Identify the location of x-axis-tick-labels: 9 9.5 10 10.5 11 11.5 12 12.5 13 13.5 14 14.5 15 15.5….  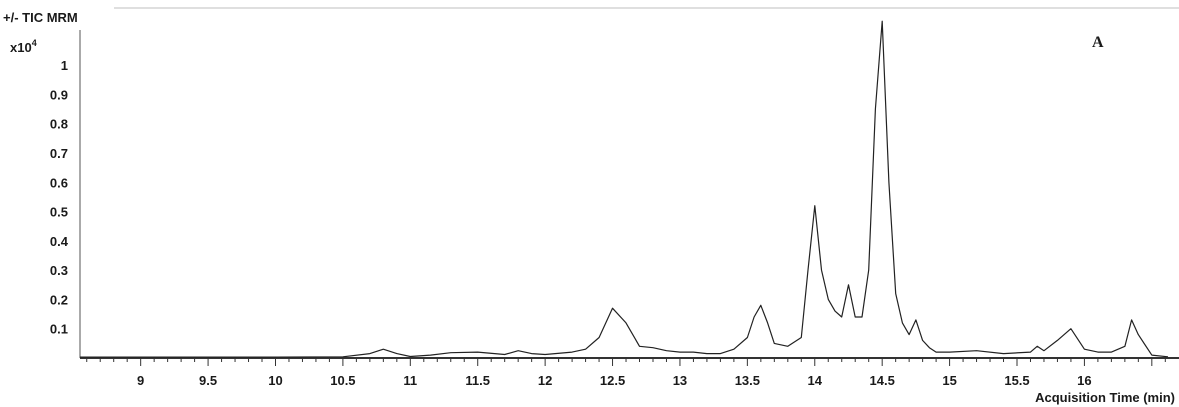
(614, 380).